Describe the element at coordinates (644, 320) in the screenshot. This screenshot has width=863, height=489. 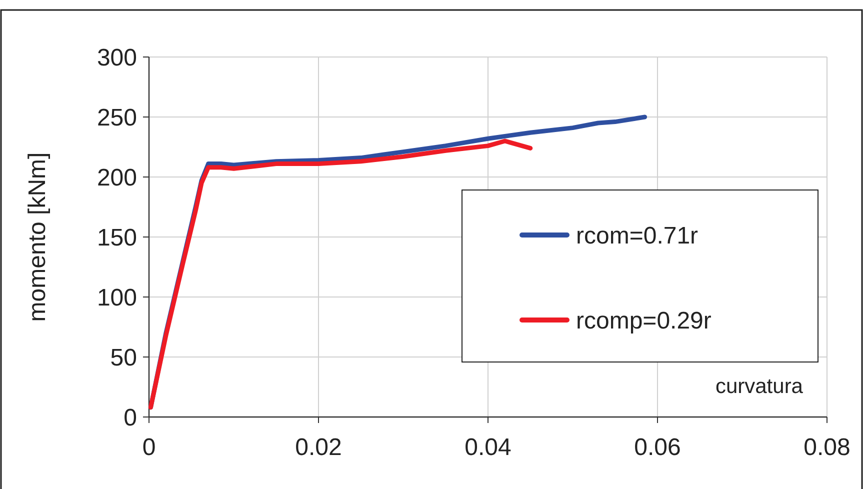
I see `legend-label: rcomp=0.29r` at that location.